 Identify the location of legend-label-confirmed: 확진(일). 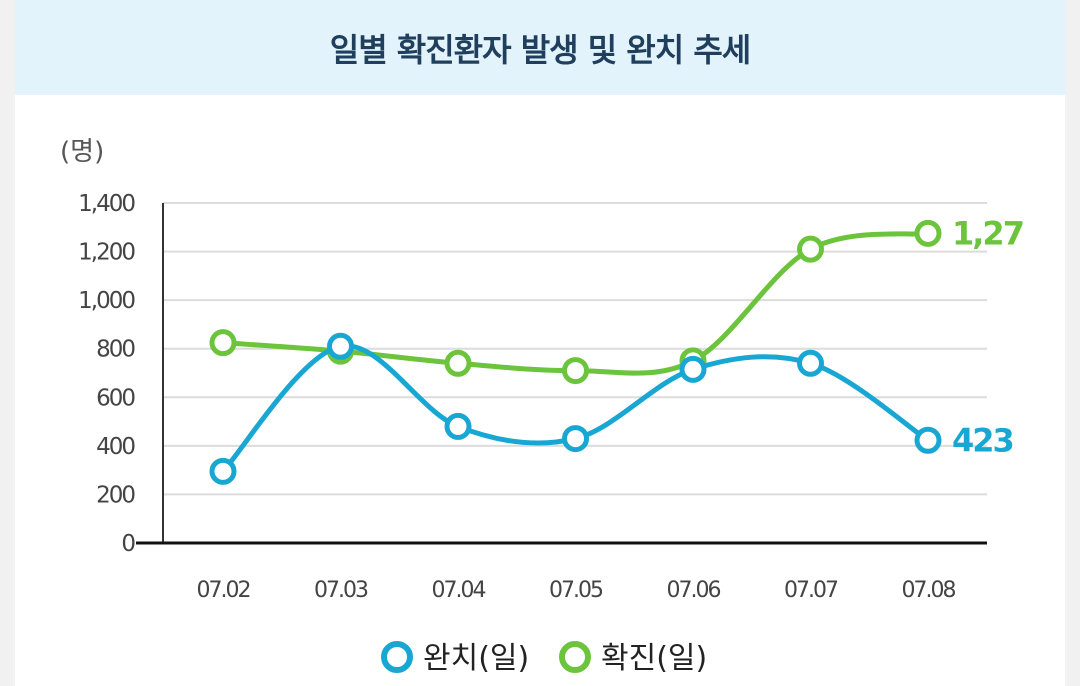
(654, 658).